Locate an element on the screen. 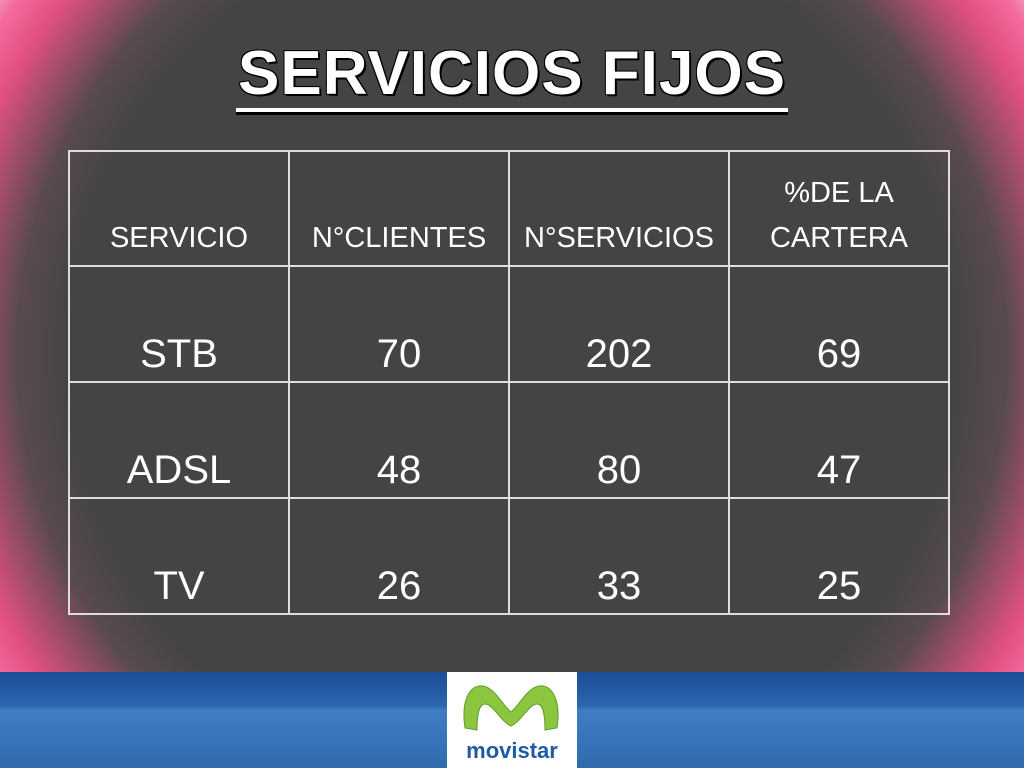 The height and width of the screenshot is (768, 1024). table-cell: ADSL is located at coordinates (179, 440).